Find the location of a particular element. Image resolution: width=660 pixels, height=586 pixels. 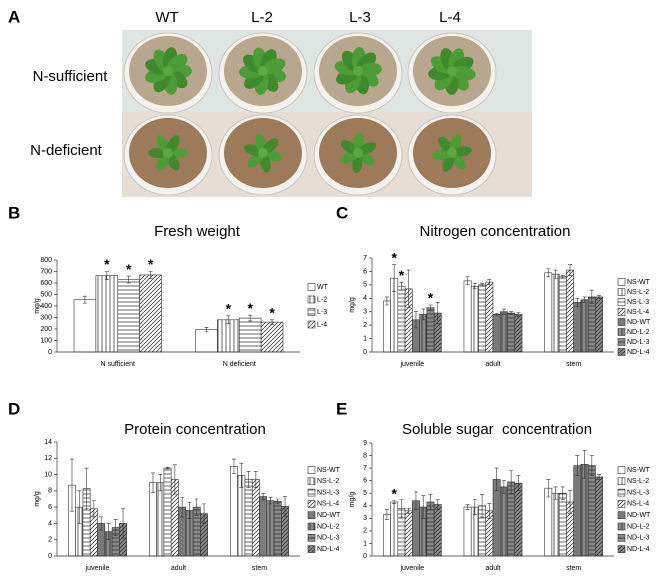

legend-label: L-2 is located at coordinates (322, 299).